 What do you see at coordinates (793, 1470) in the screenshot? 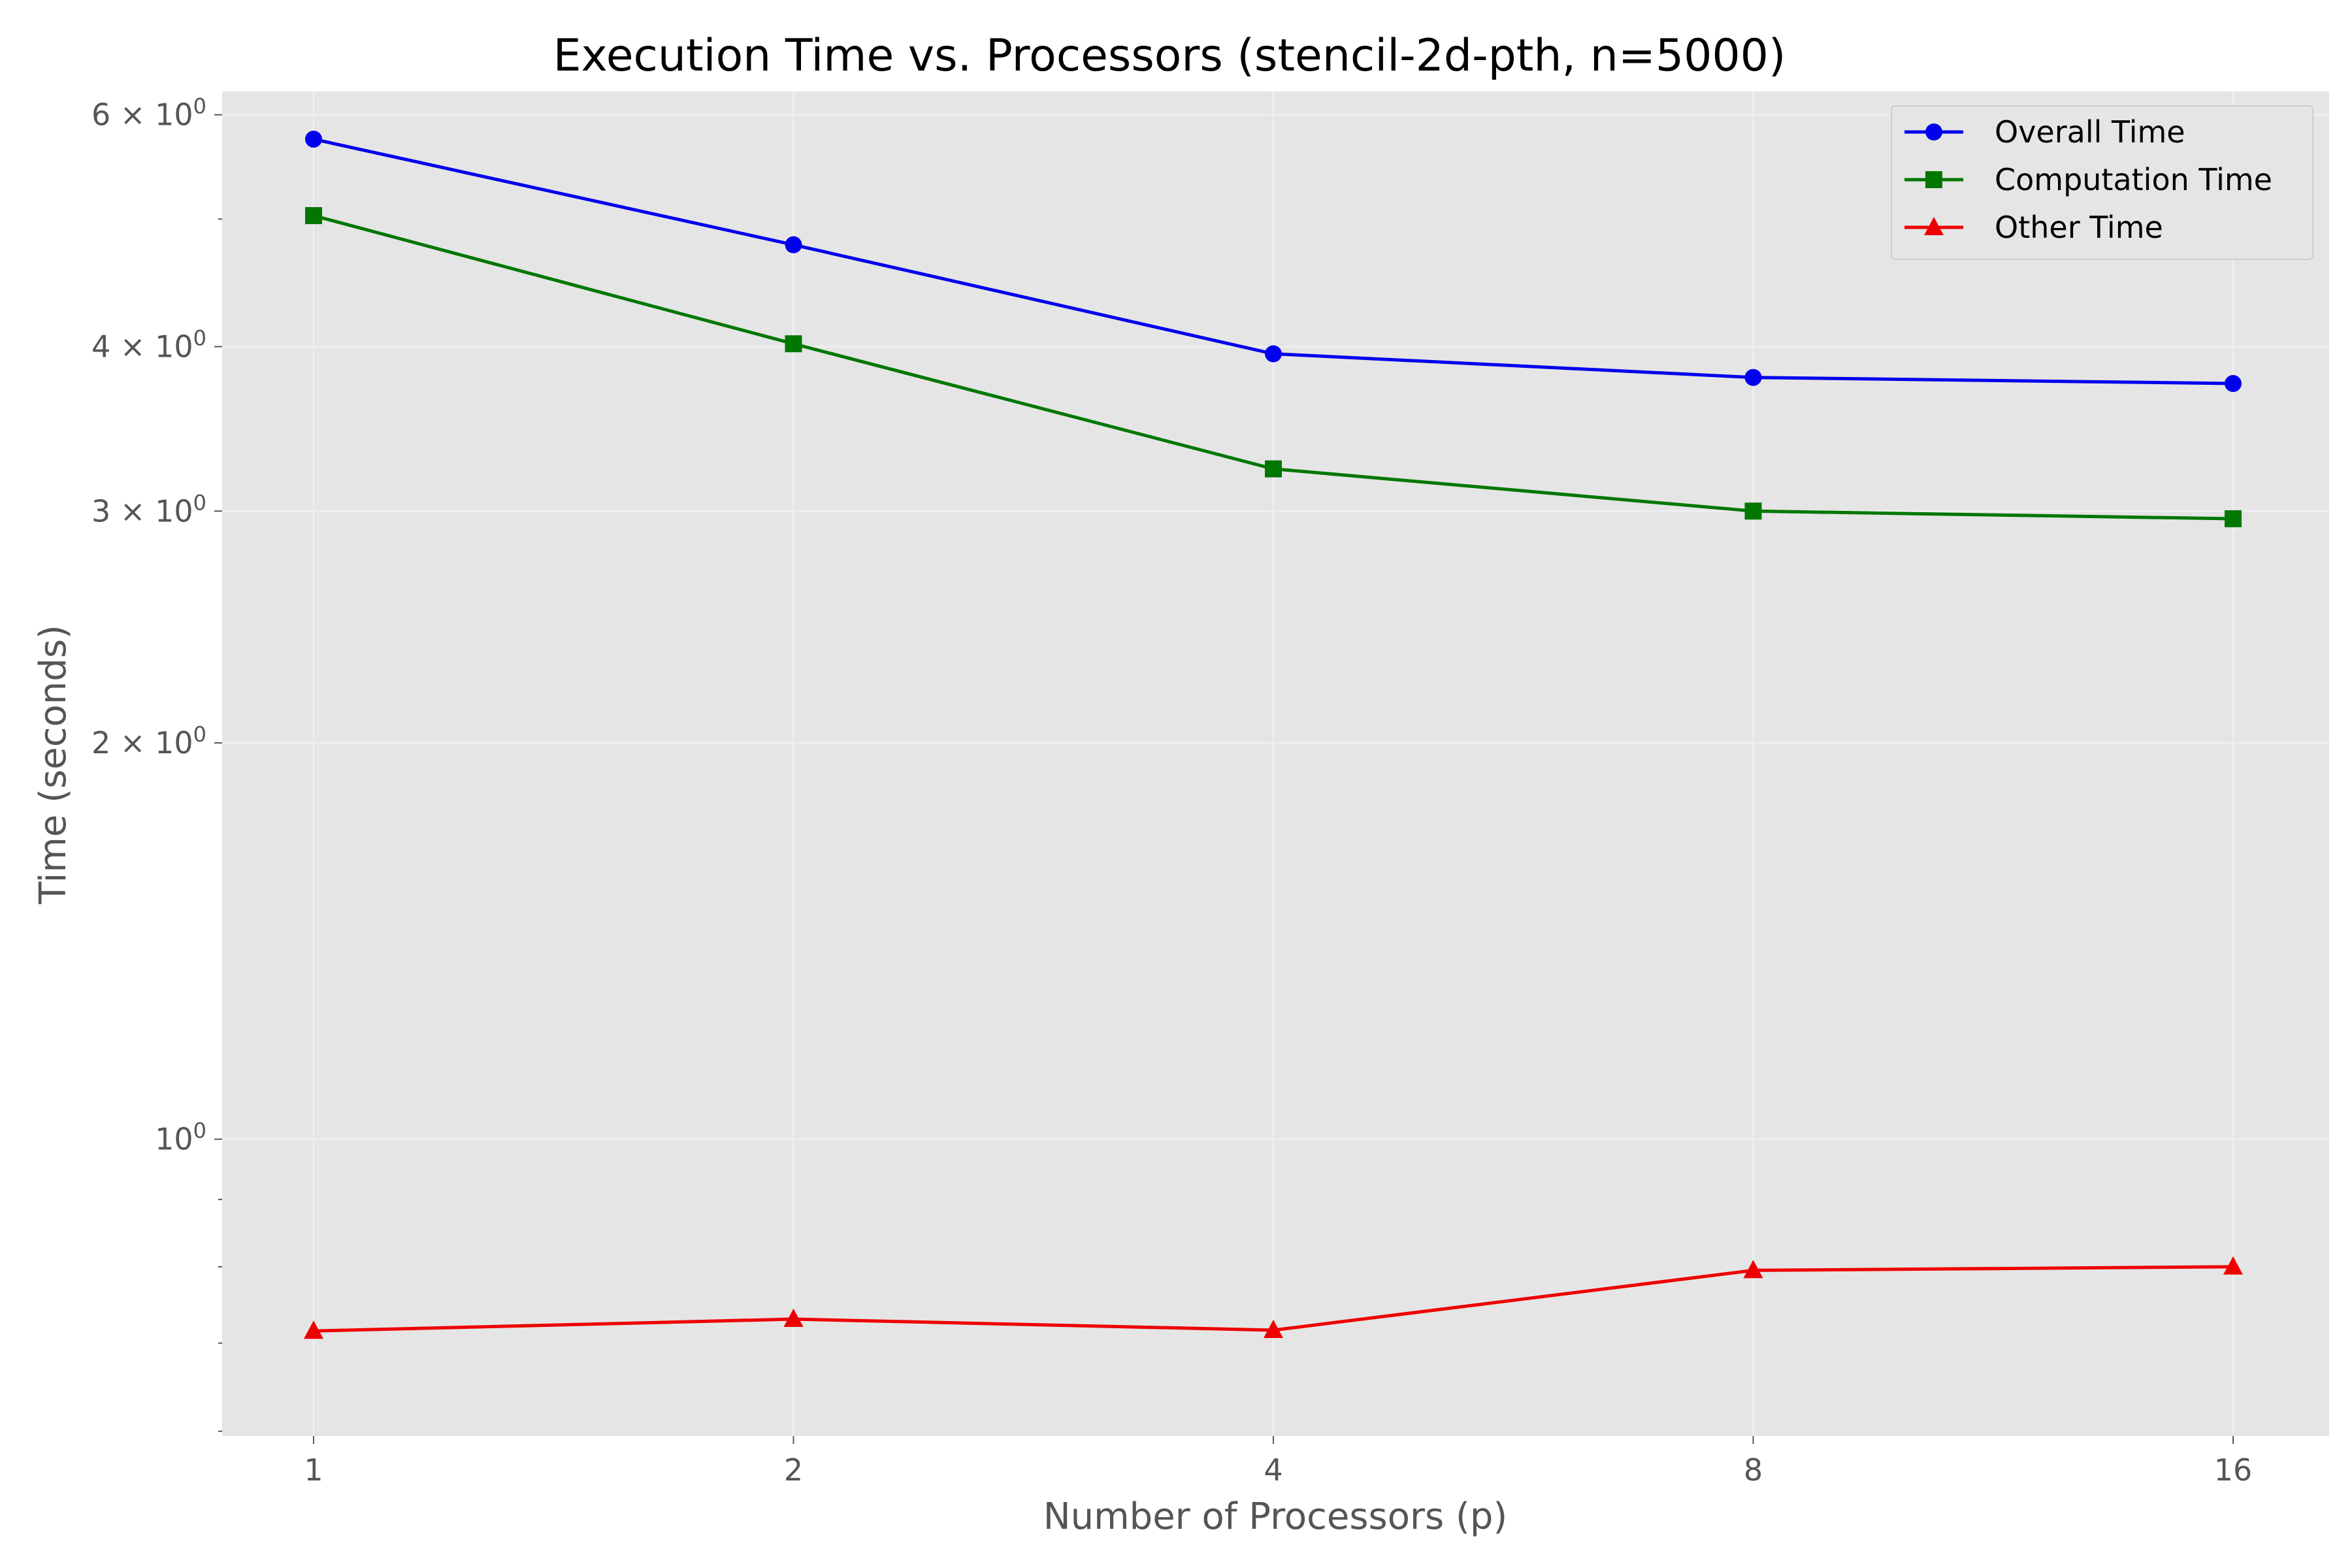
I see `x-tick-label: 2` at bounding box center [793, 1470].